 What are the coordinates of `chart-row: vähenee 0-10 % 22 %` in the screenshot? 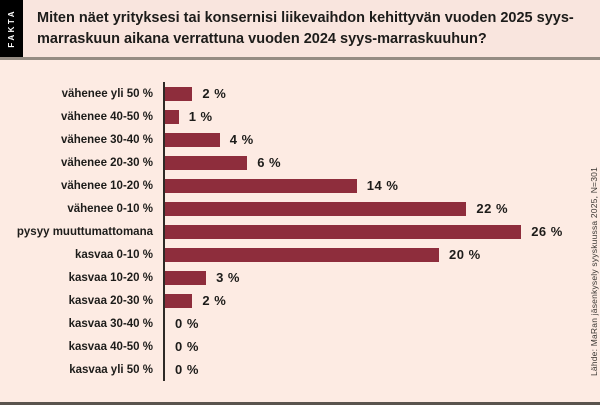 It's located at (300, 208).